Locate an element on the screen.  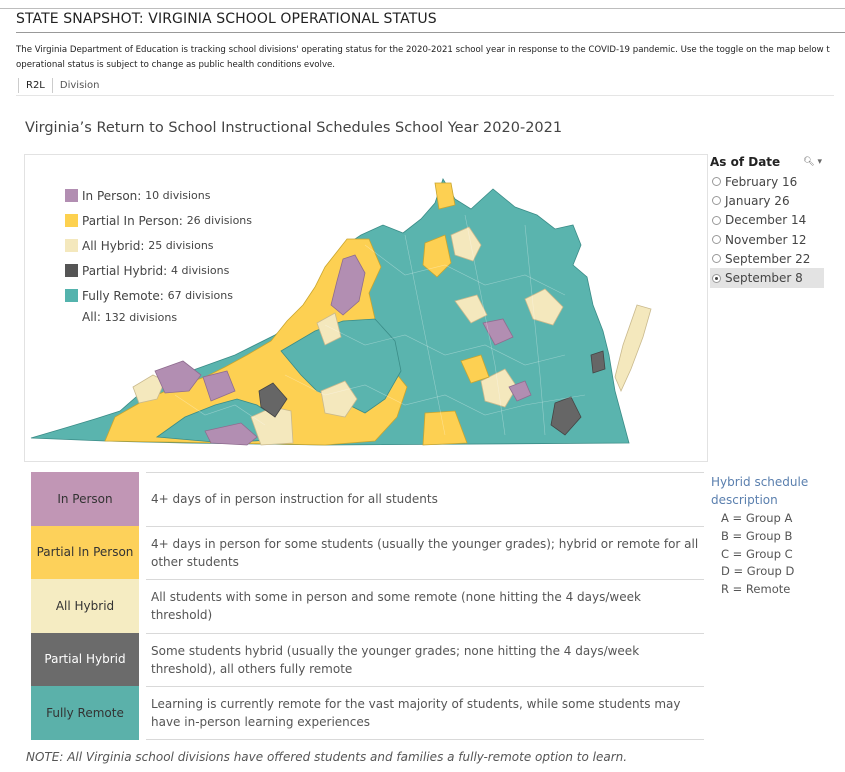
legend-item-partial-in-person: Partial In Person: 26 divisions is located at coordinates (158, 220).